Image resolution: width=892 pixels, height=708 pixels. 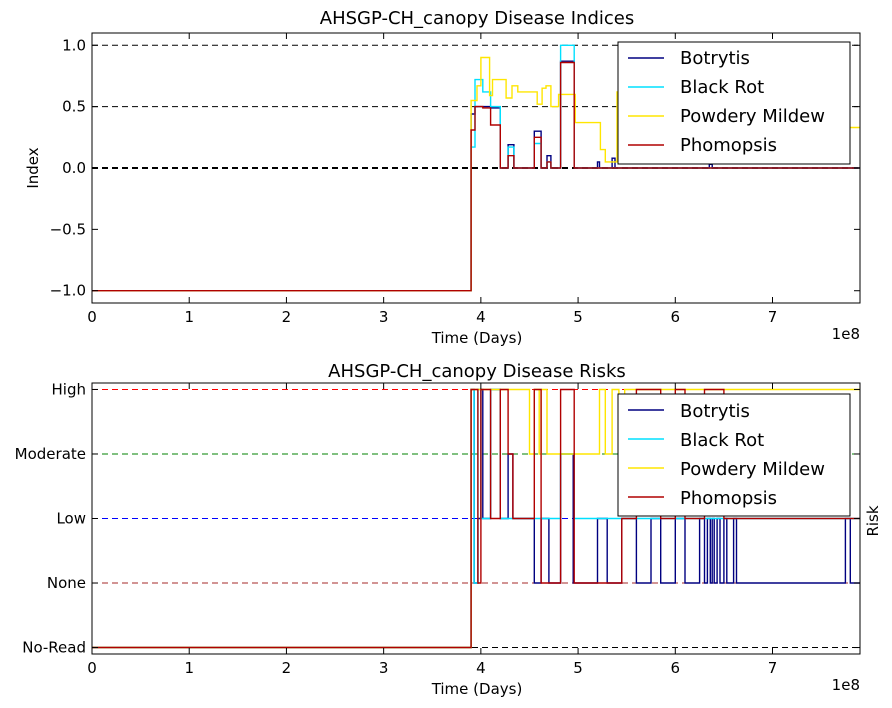 What do you see at coordinates (773, 317) in the screenshot?
I see `indices-x-tick-label-7: 7` at bounding box center [773, 317].